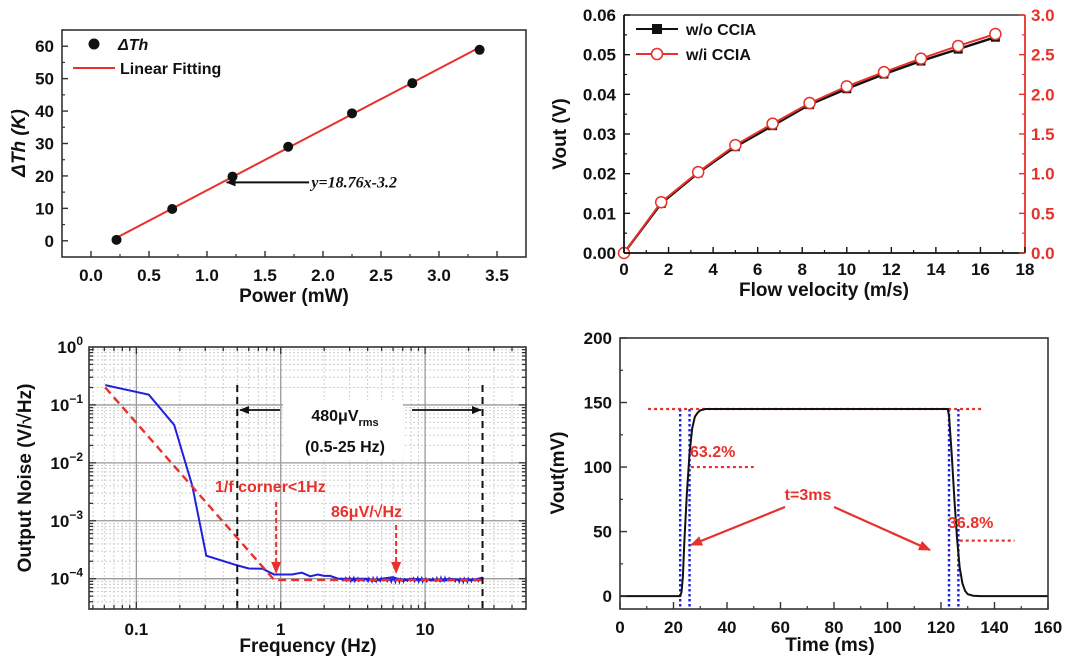  Describe the element at coordinates (294, 296) in the screenshot. I see `thermal-x-axis-label: Power (mW)` at that location.